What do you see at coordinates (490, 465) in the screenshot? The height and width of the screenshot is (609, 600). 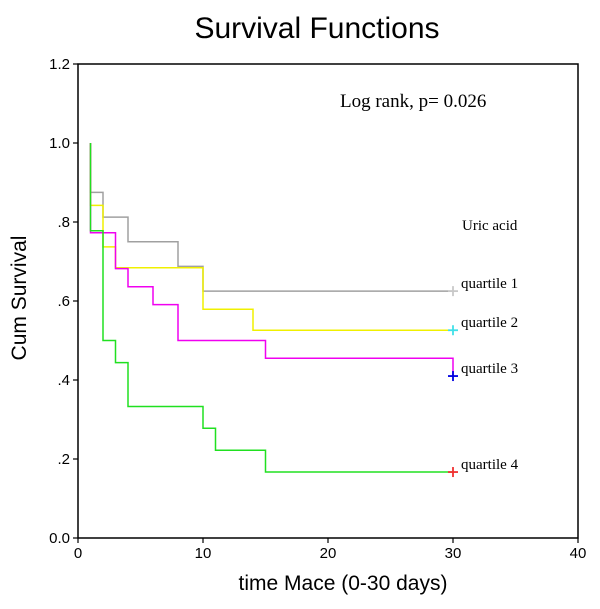 I see `series-label: quartile 4` at bounding box center [490, 465].